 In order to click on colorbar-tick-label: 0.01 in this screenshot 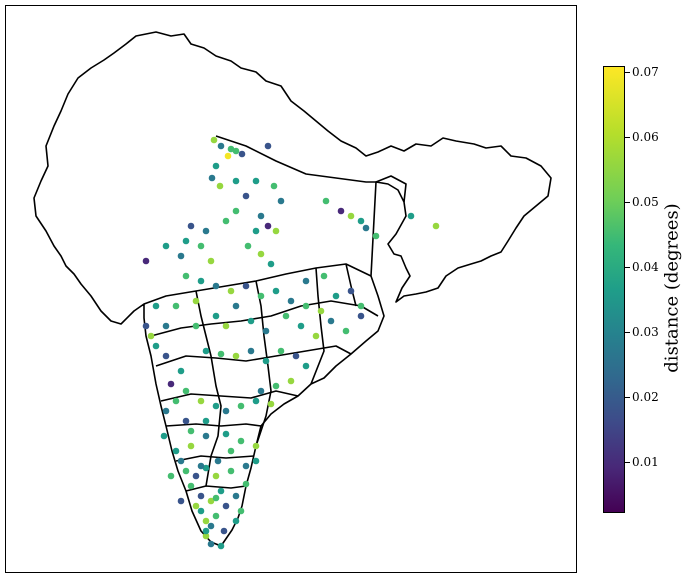, I will do `click(645, 462)`.